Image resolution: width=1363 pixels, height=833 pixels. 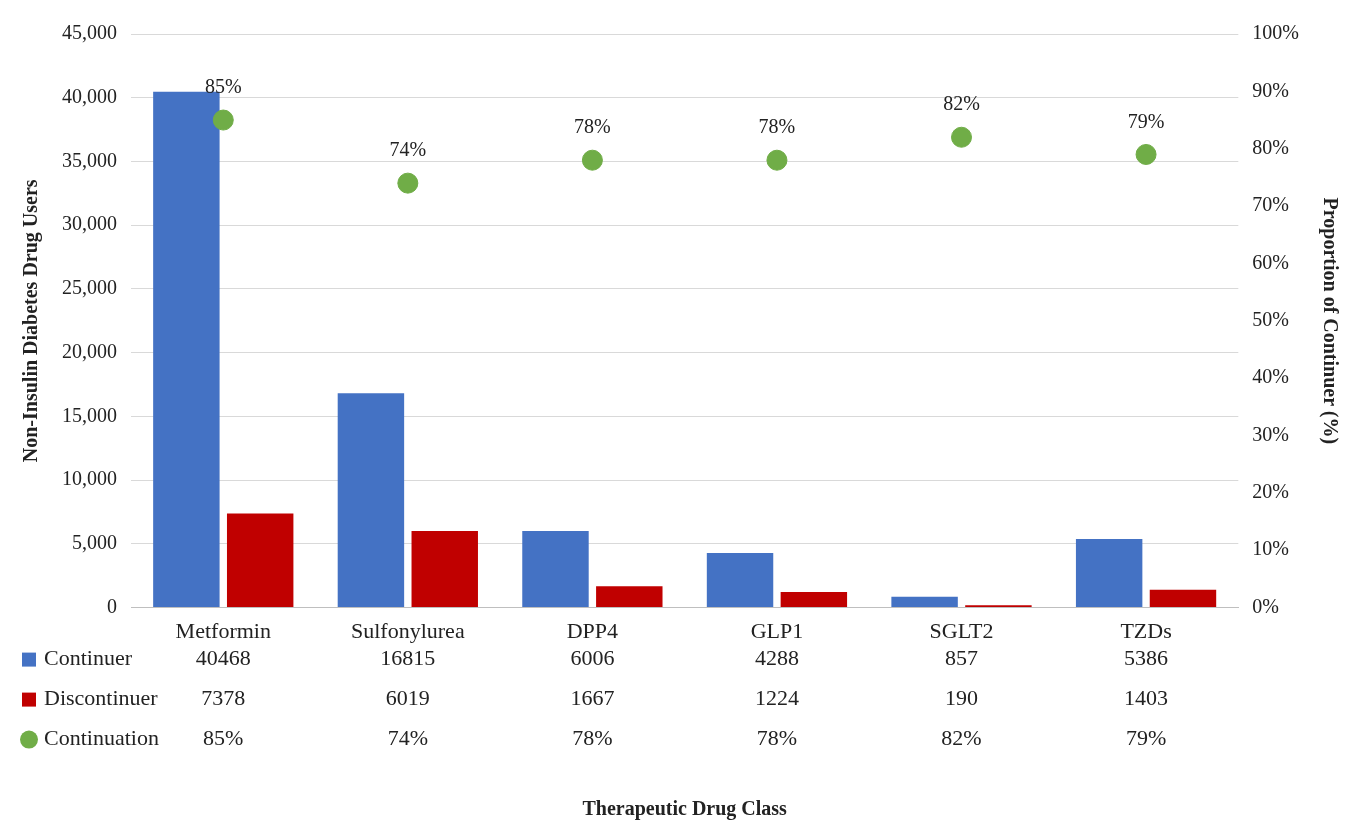 What do you see at coordinates (112, 605) in the screenshot?
I see `y-tick-label: 0` at bounding box center [112, 605].